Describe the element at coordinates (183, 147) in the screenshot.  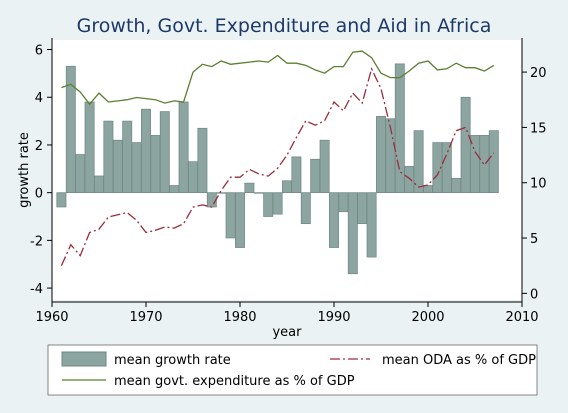
I see `bar-1974` at that location.